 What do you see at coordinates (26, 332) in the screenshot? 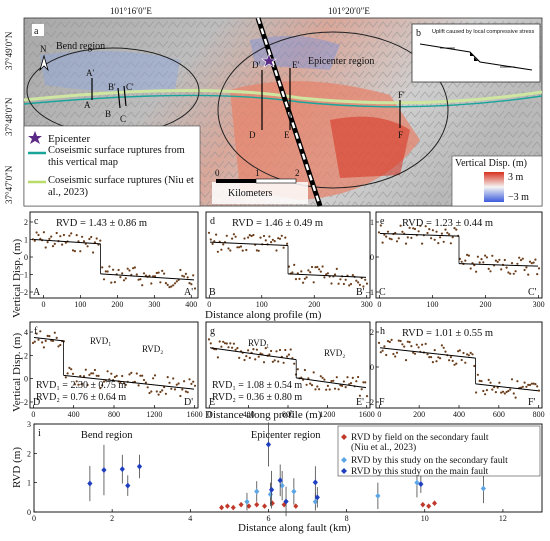
I see `y-tick-label: 4` at bounding box center [26, 332].